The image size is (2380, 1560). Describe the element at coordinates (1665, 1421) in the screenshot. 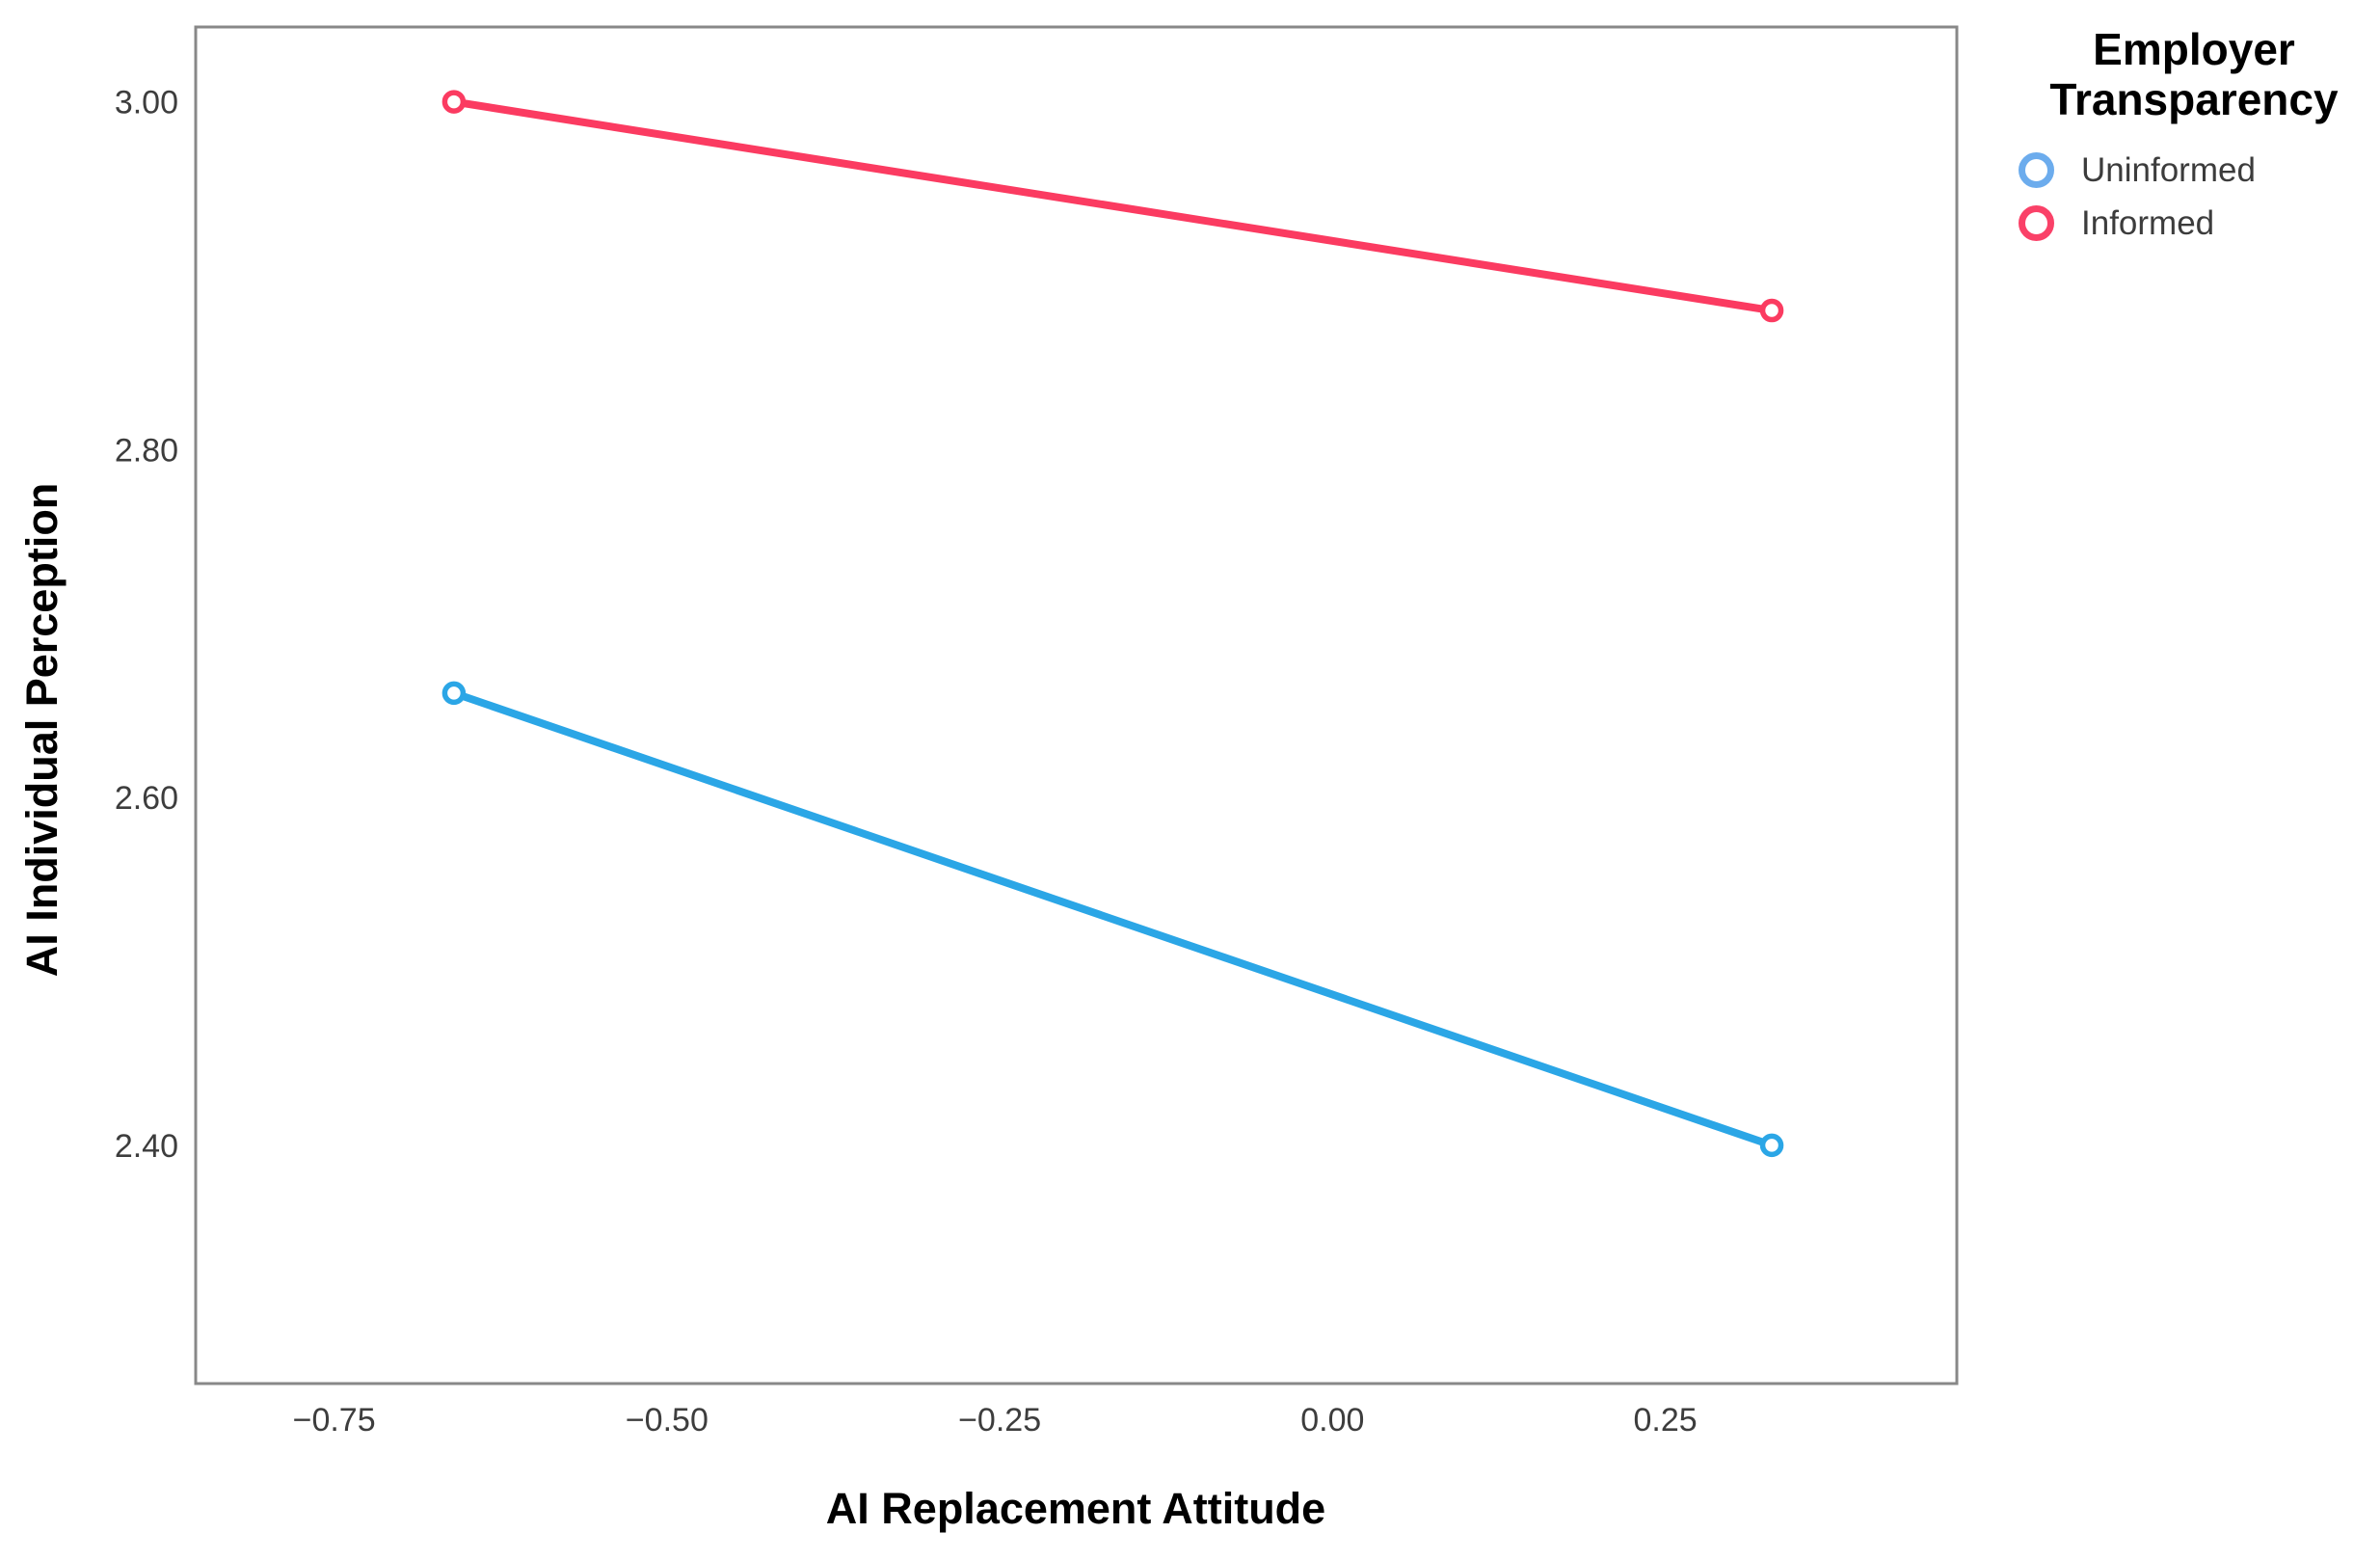

I see `x-tick-label: 0.25` at that location.